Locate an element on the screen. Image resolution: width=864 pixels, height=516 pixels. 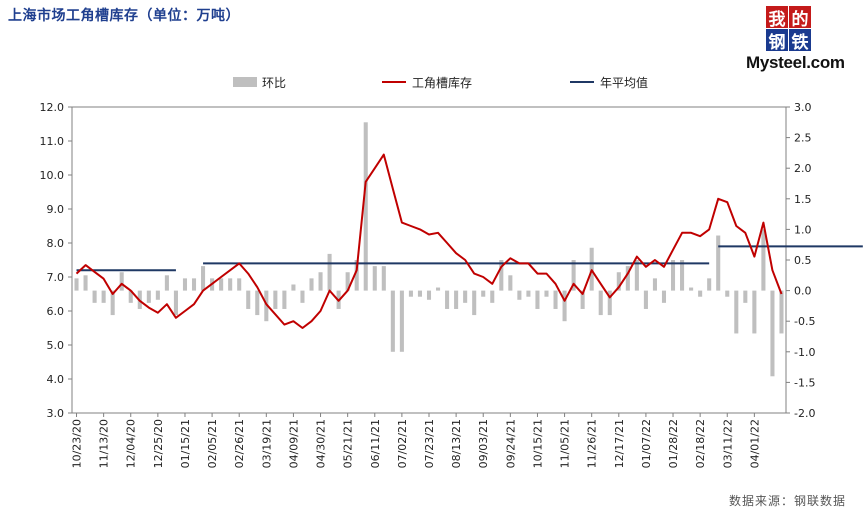
x-axis-label: 02/26/21 is located at coordinates (239, 443).